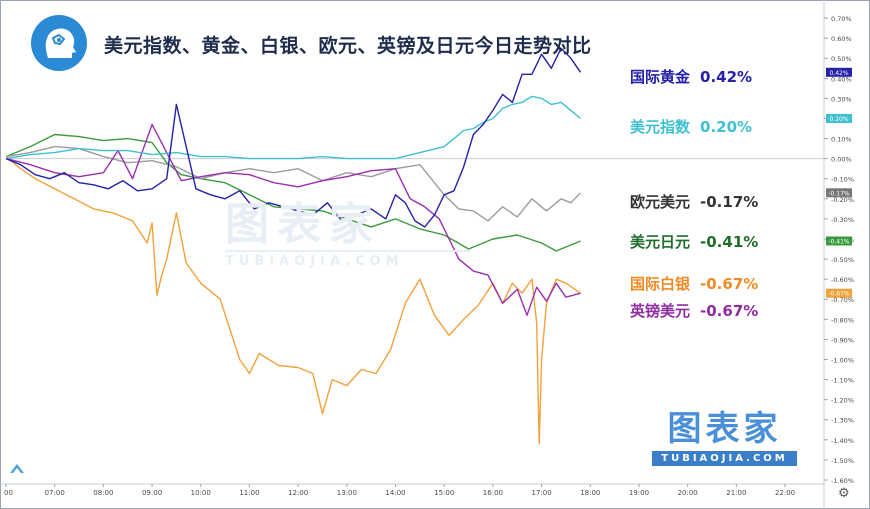 Image resolution: width=870 pixels, height=509 pixels. I want to click on tradingview-icon, so click(17, 468).